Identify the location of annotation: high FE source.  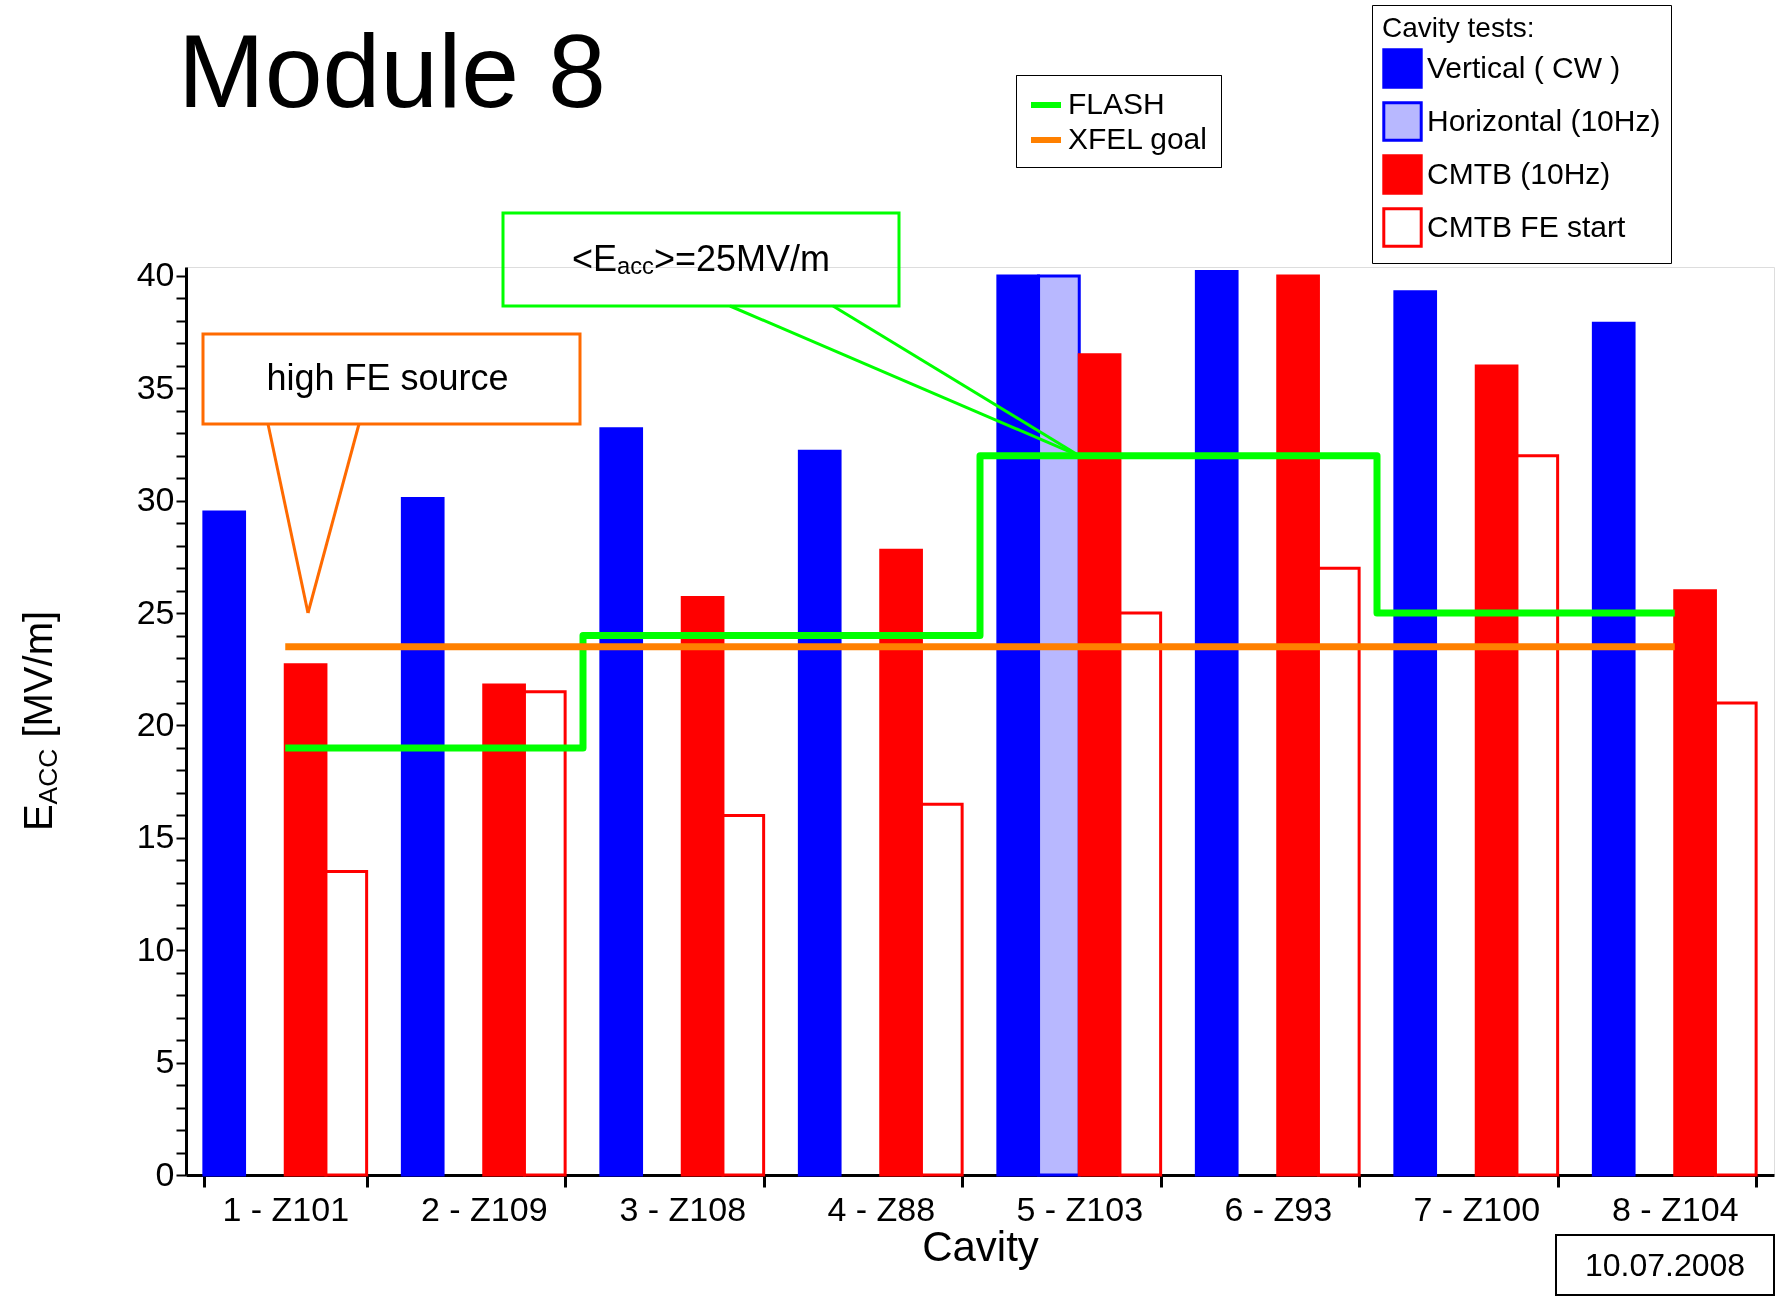
(387, 377).